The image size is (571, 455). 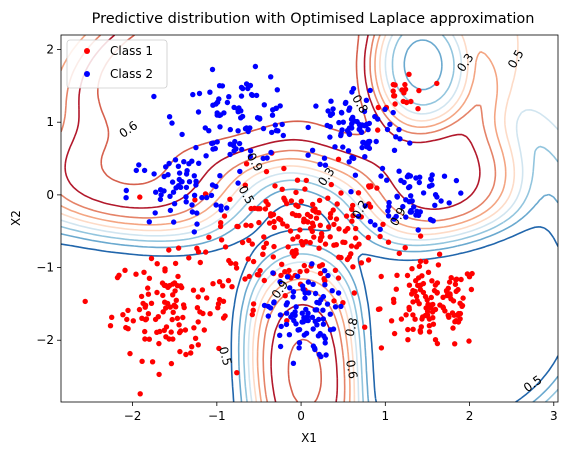 What do you see at coordinates (351, 327) in the screenshot?
I see `contour-label: 0.8` at bounding box center [351, 327].